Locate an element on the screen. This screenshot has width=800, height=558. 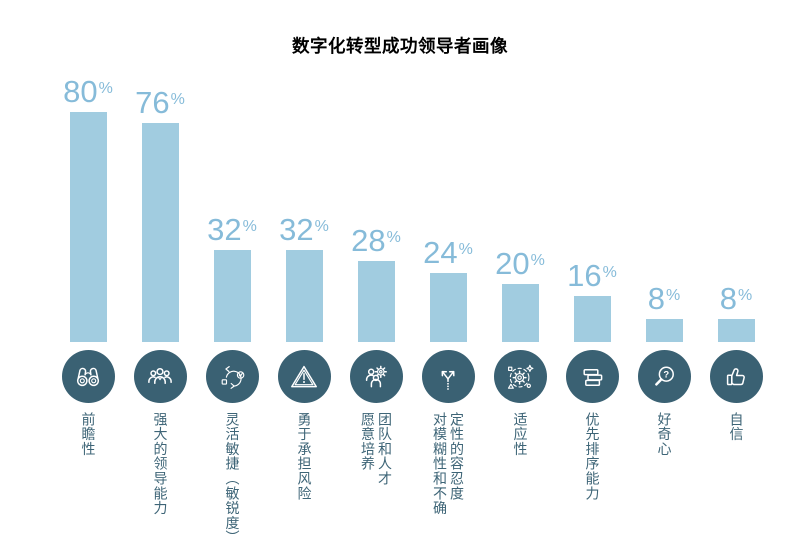
label-cell: 勇于承担风险 is located at coordinates (304, 456).